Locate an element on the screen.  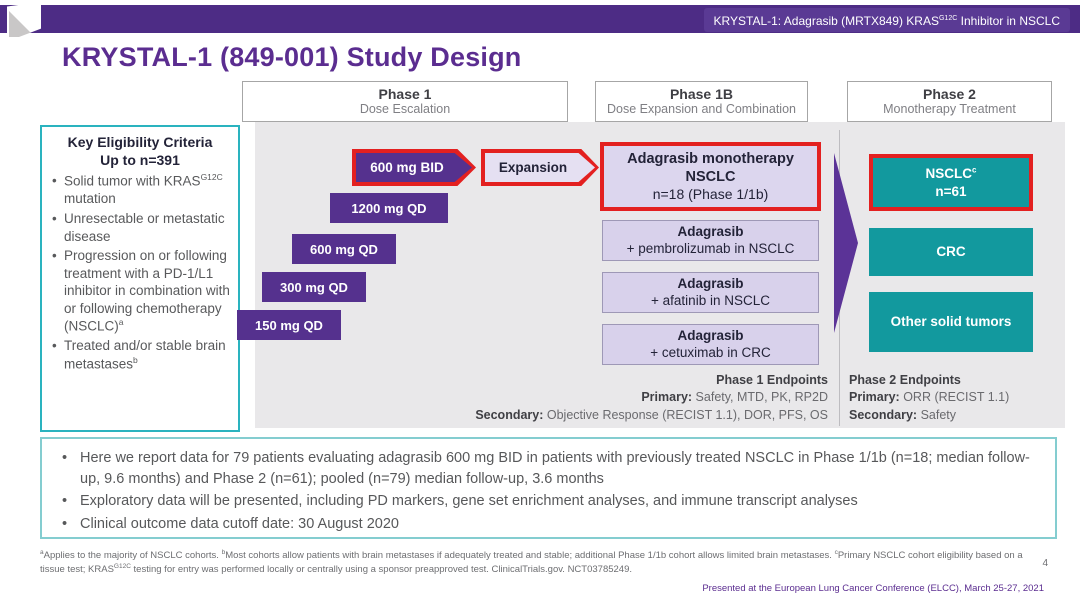
dose-step-150qd: 150 mg QD is located at coordinates (289, 325).